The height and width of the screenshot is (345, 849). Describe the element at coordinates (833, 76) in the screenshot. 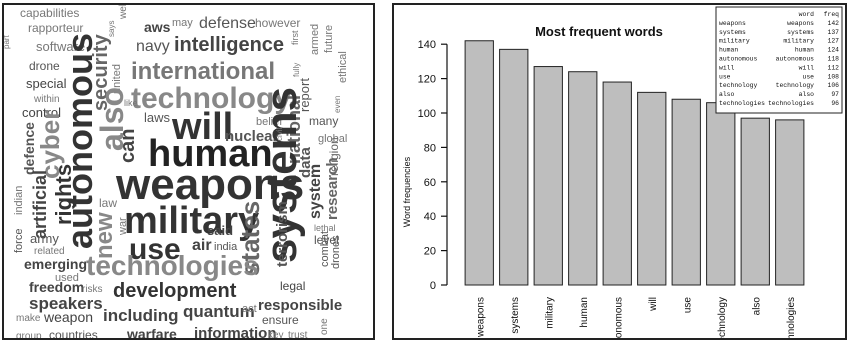

I see `legend-row-freq: 108` at that location.